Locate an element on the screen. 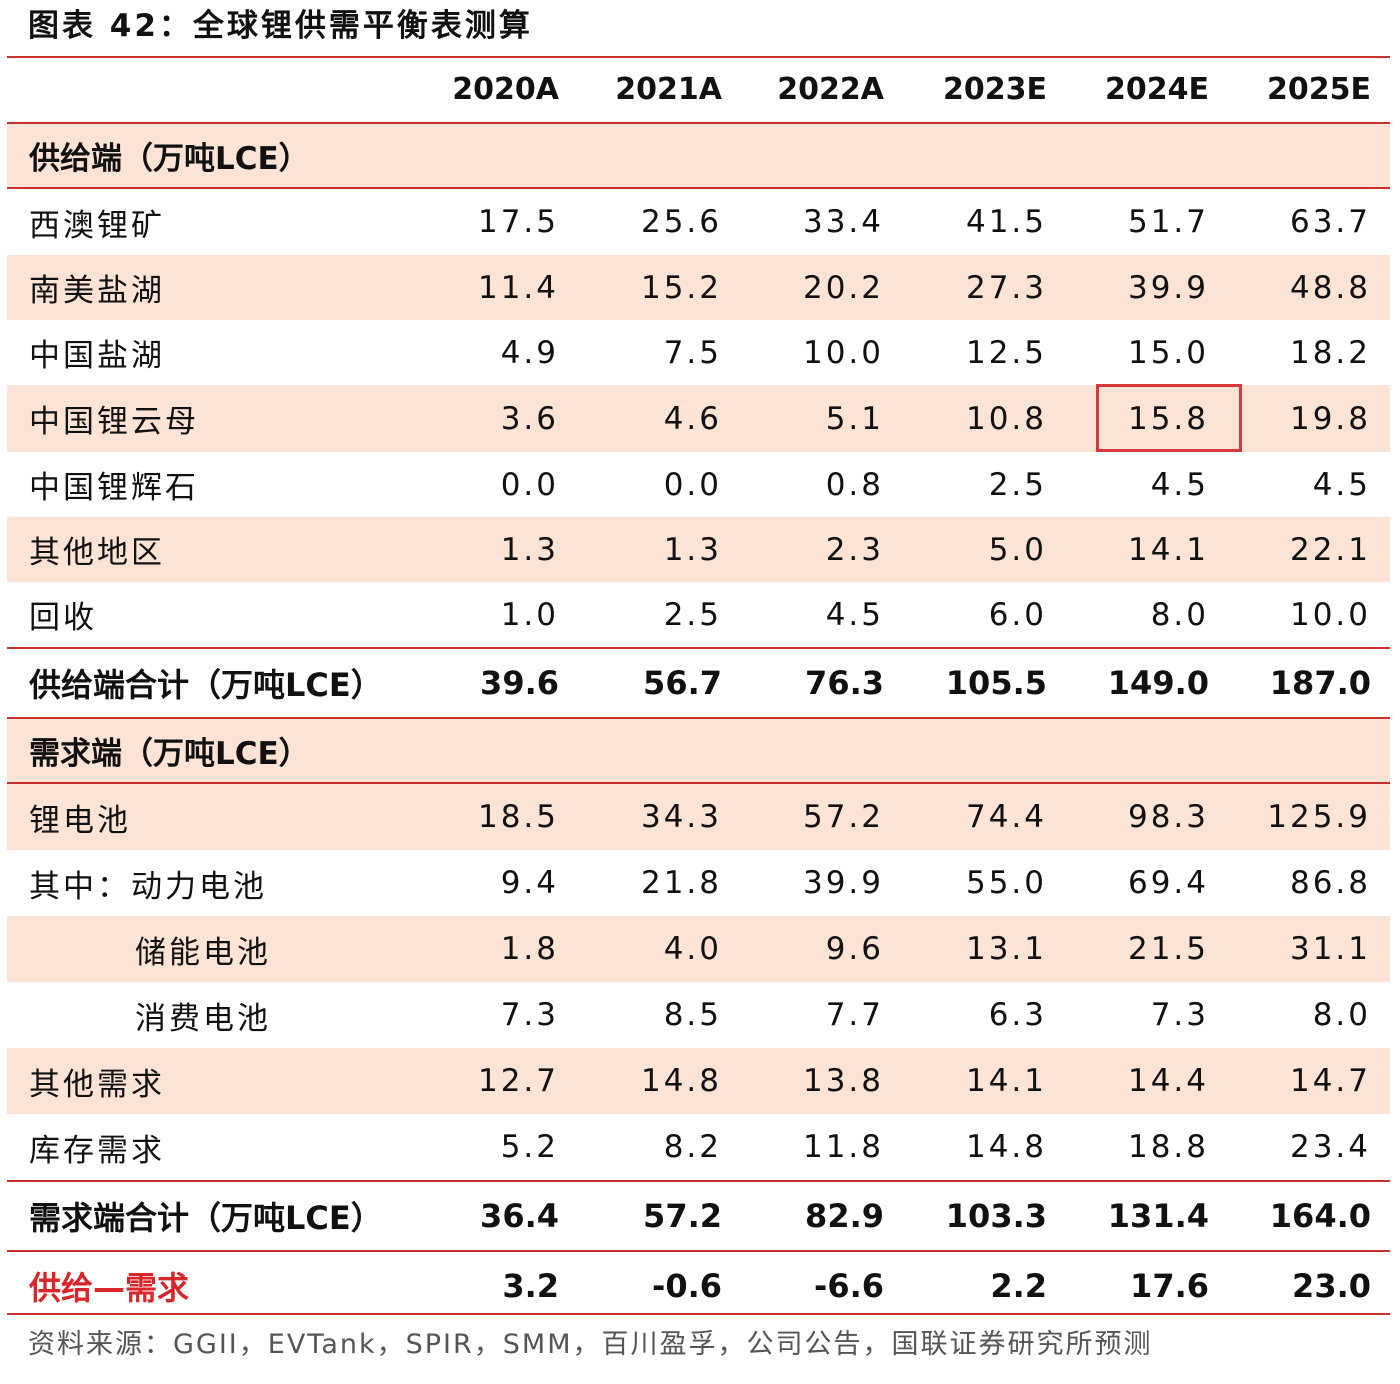 The image size is (1400, 1384). row-label: 消费电池 is located at coordinates (203, 1018).